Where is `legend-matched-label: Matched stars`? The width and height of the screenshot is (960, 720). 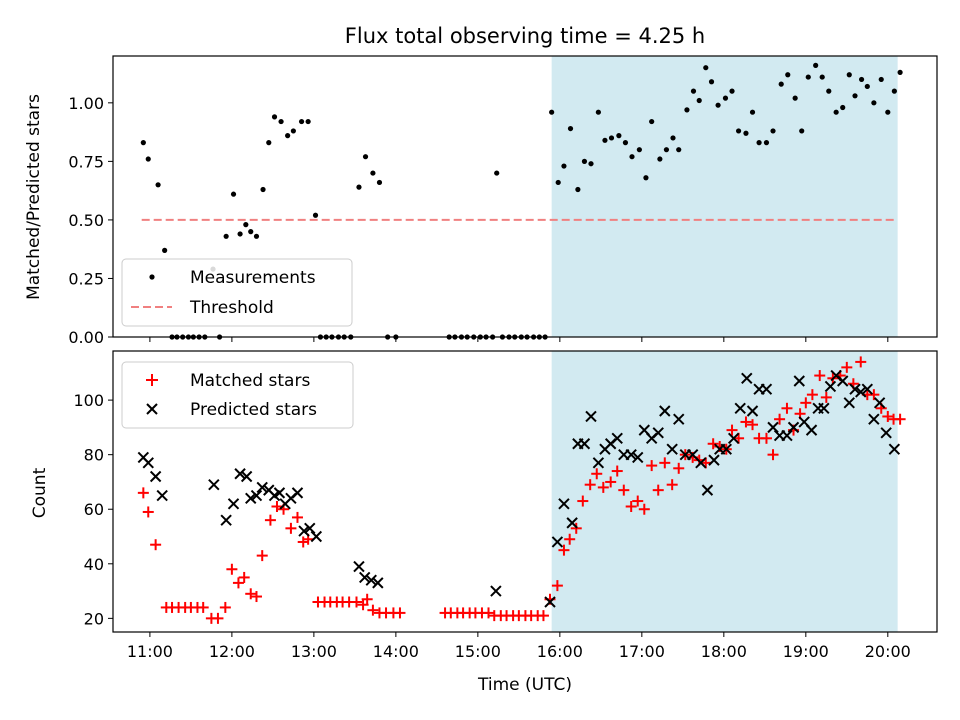
legend-matched-label: Matched stars is located at coordinates (250, 381).